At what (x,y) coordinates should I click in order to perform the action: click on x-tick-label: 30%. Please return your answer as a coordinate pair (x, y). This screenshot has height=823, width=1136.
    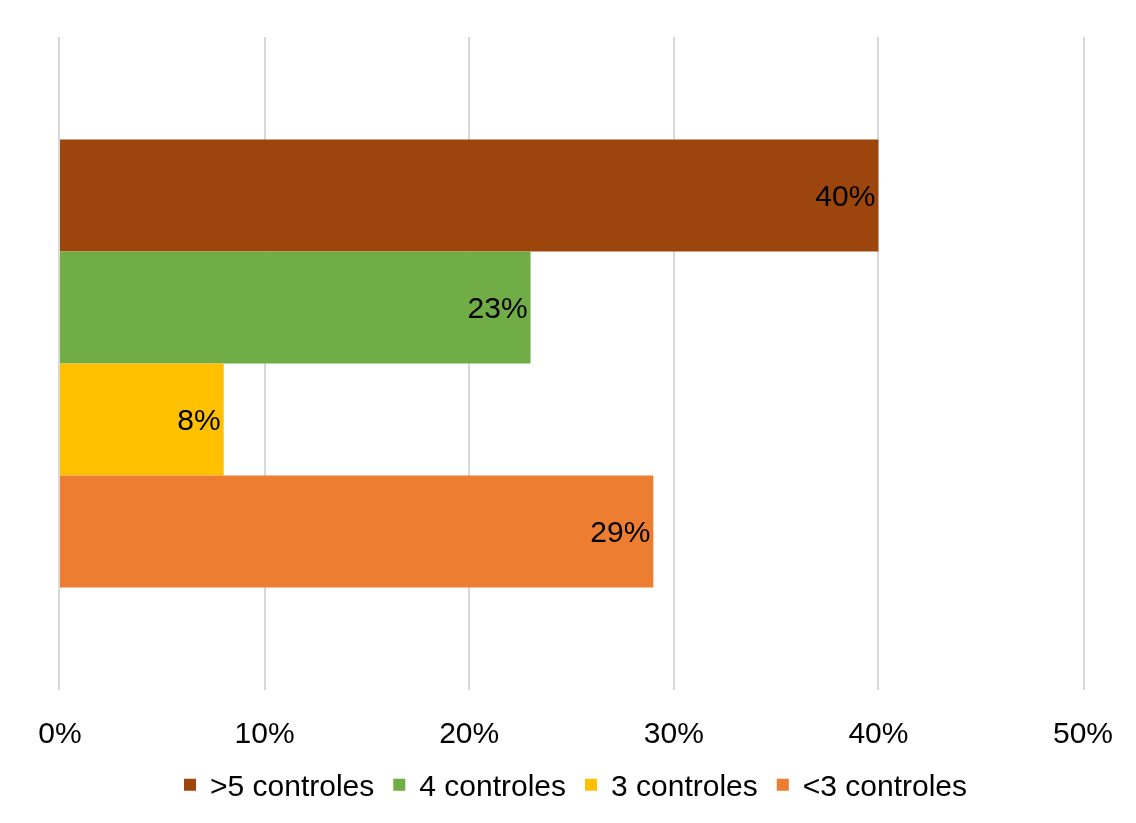
    Looking at the image, I should click on (673, 732).